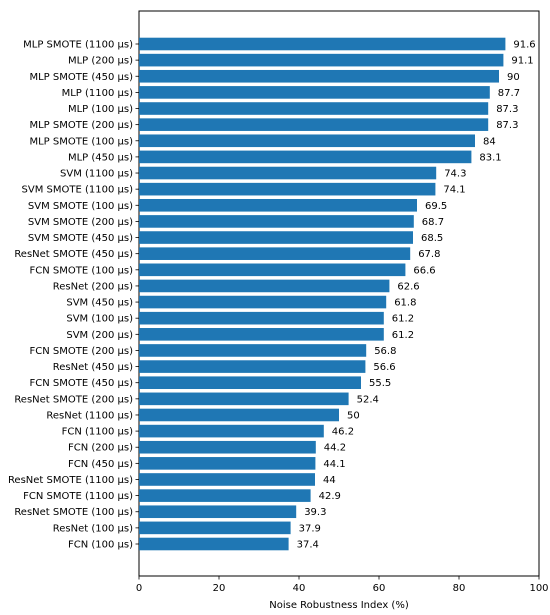 The width and height of the screenshot is (550, 615). What do you see at coordinates (97, 432) in the screenshot?
I see `category-label: FCN (1100 µs)` at bounding box center [97, 432].